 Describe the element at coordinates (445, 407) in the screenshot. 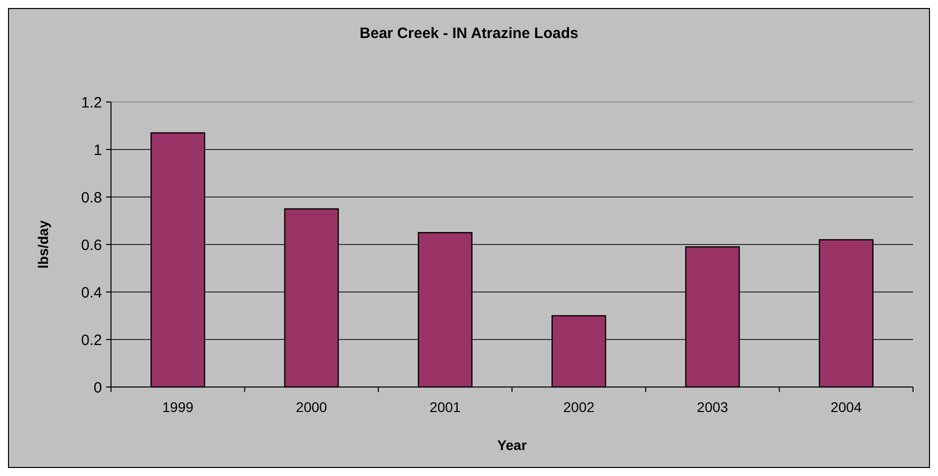

I see `x-tick-label: 2001` at that location.